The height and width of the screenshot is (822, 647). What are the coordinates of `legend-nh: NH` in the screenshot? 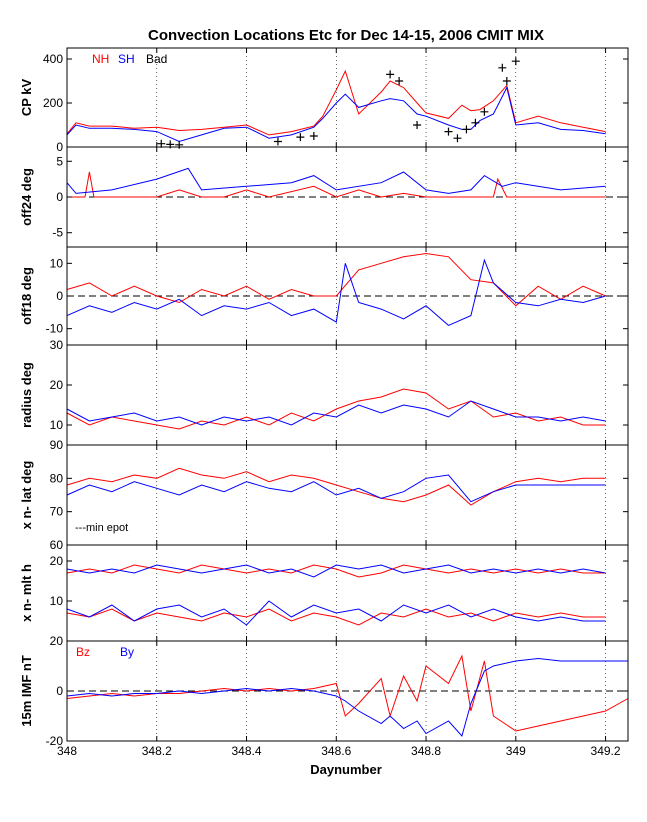 It's located at (100, 59).